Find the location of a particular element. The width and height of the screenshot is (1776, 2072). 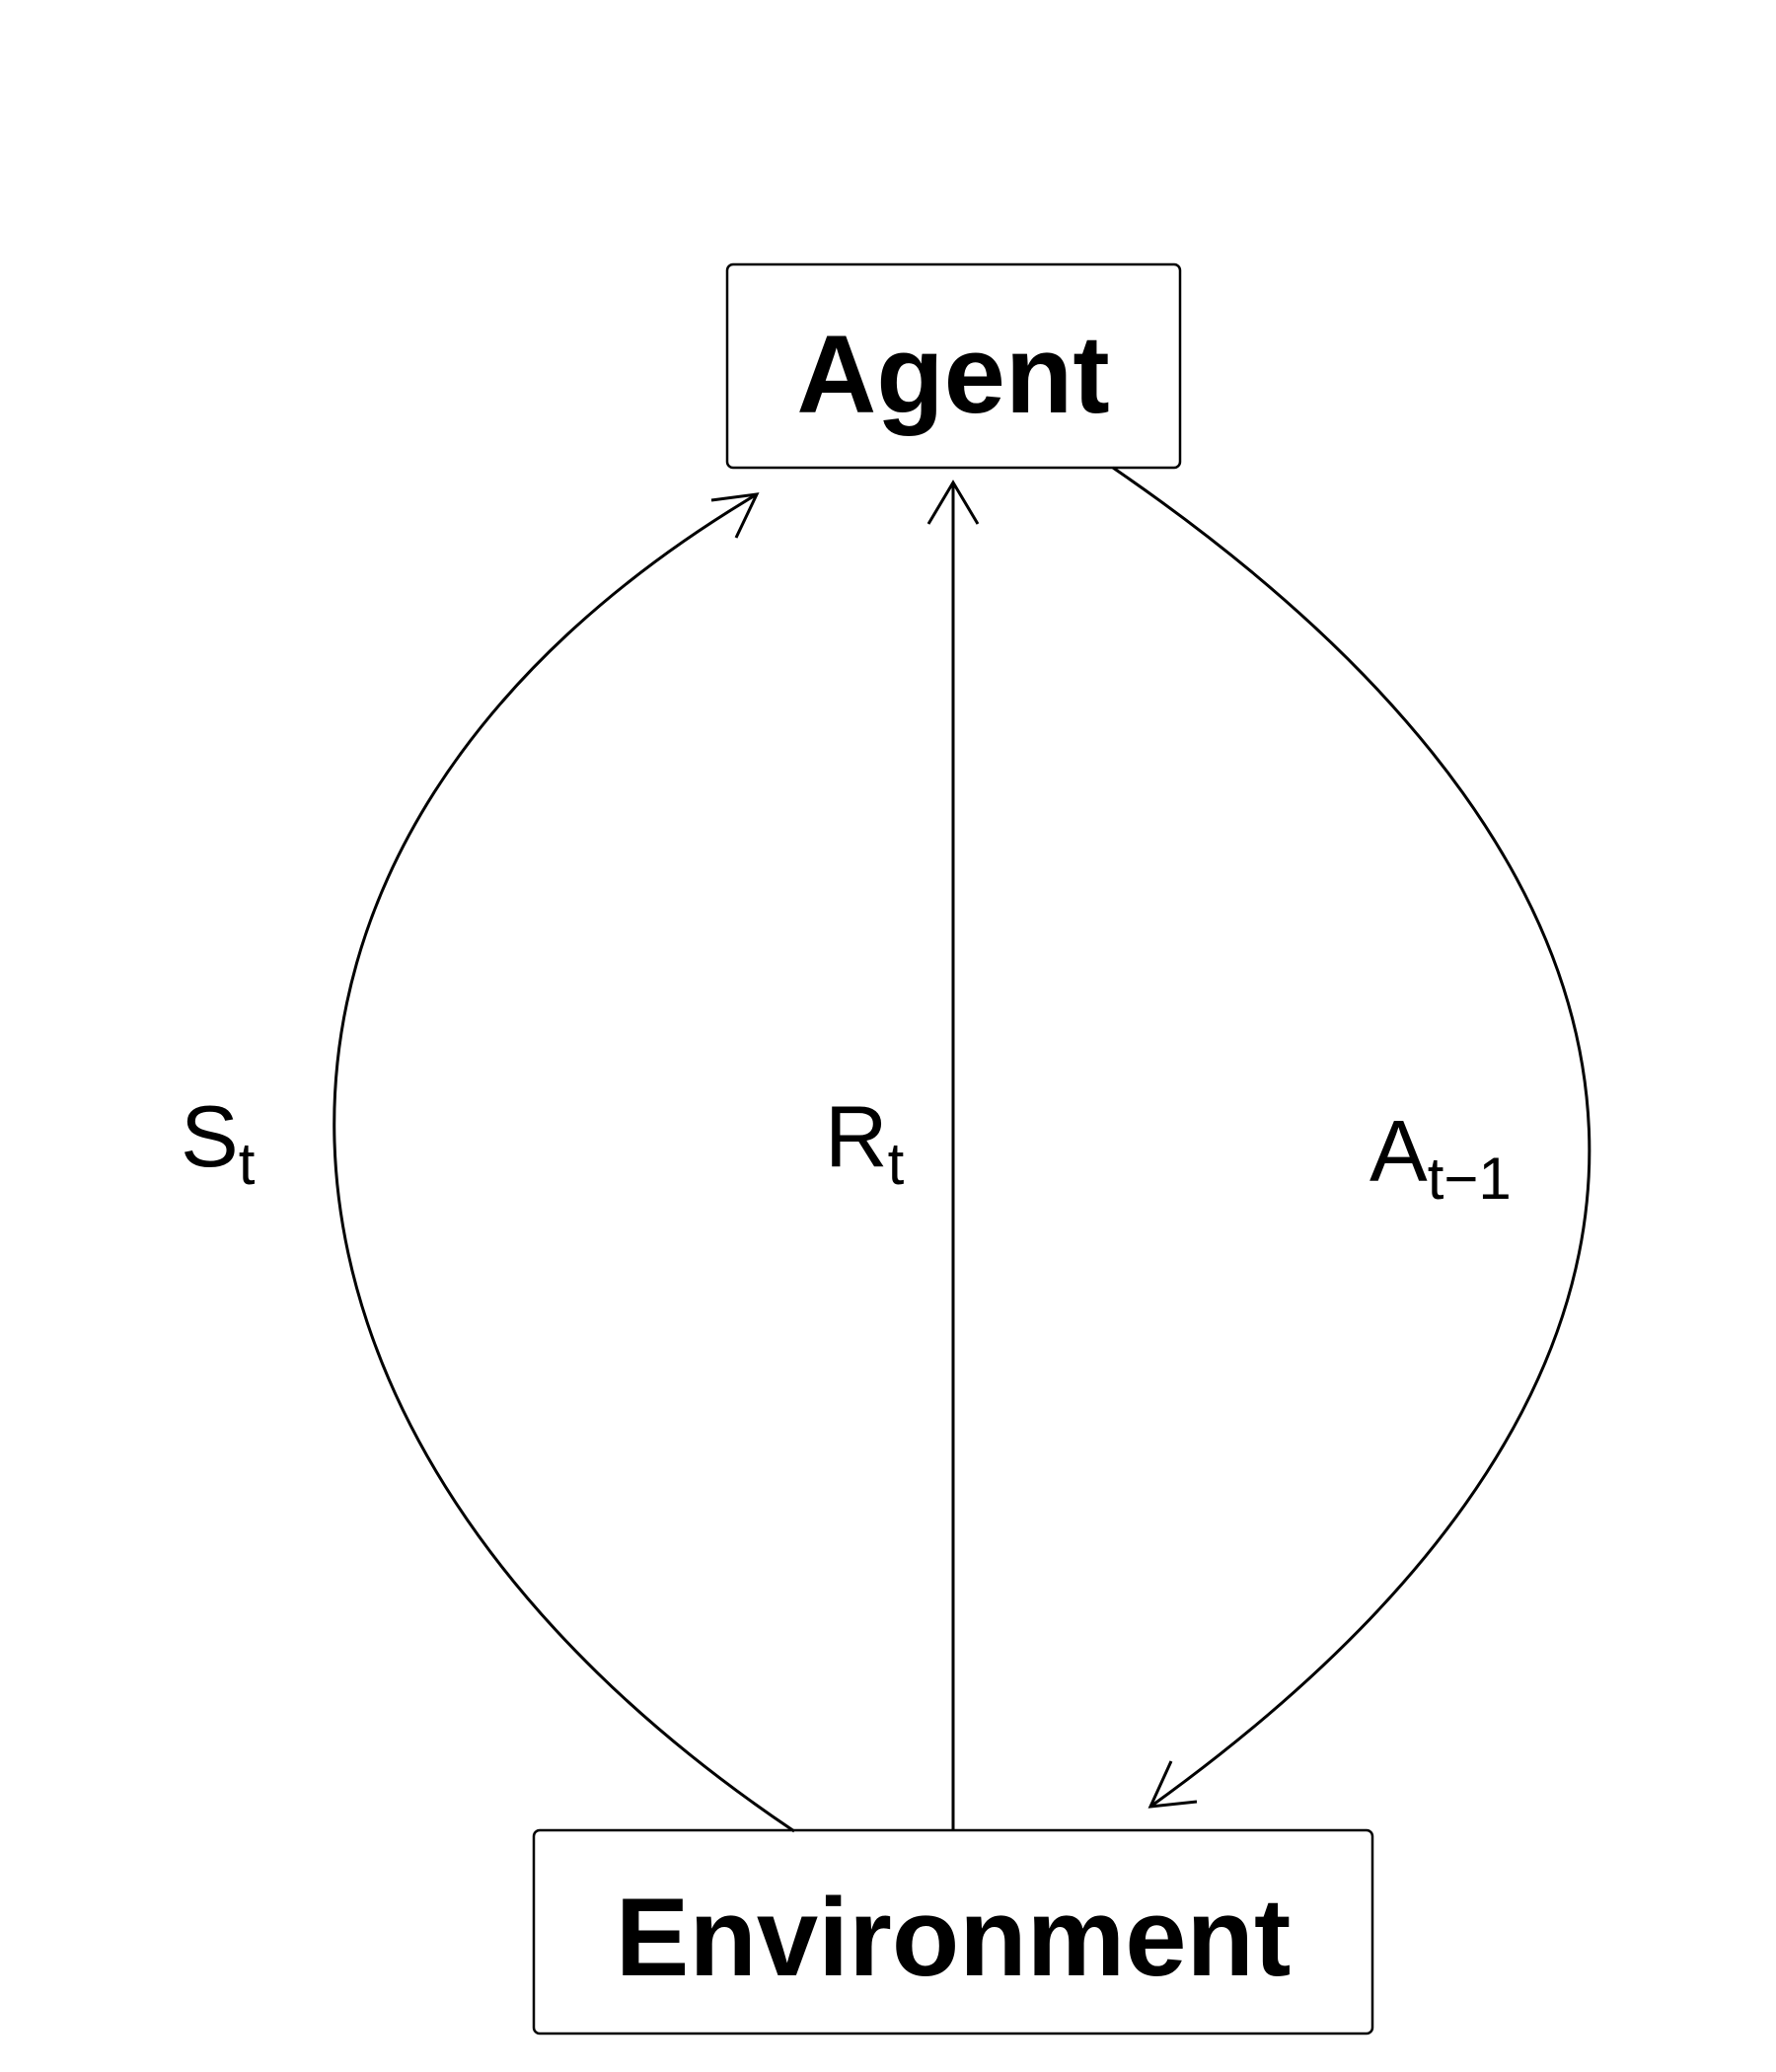

environment-node: Environment is located at coordinates (953, 1932).